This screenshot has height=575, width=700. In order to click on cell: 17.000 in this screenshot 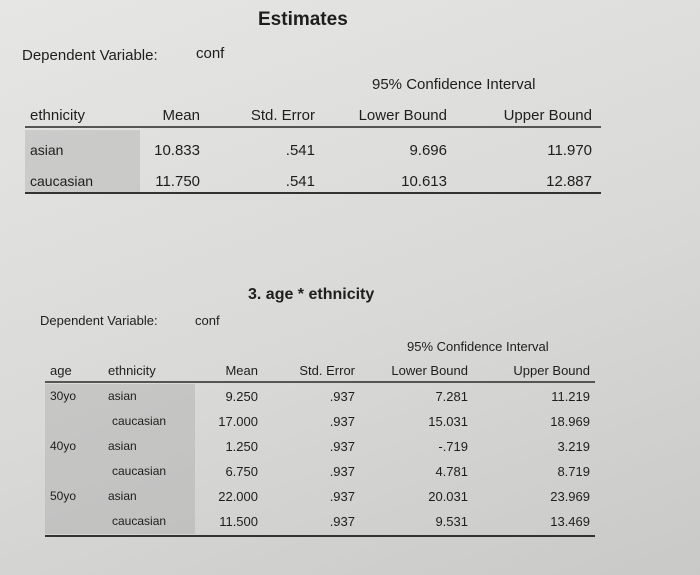, I will do `click(238, 421)`.